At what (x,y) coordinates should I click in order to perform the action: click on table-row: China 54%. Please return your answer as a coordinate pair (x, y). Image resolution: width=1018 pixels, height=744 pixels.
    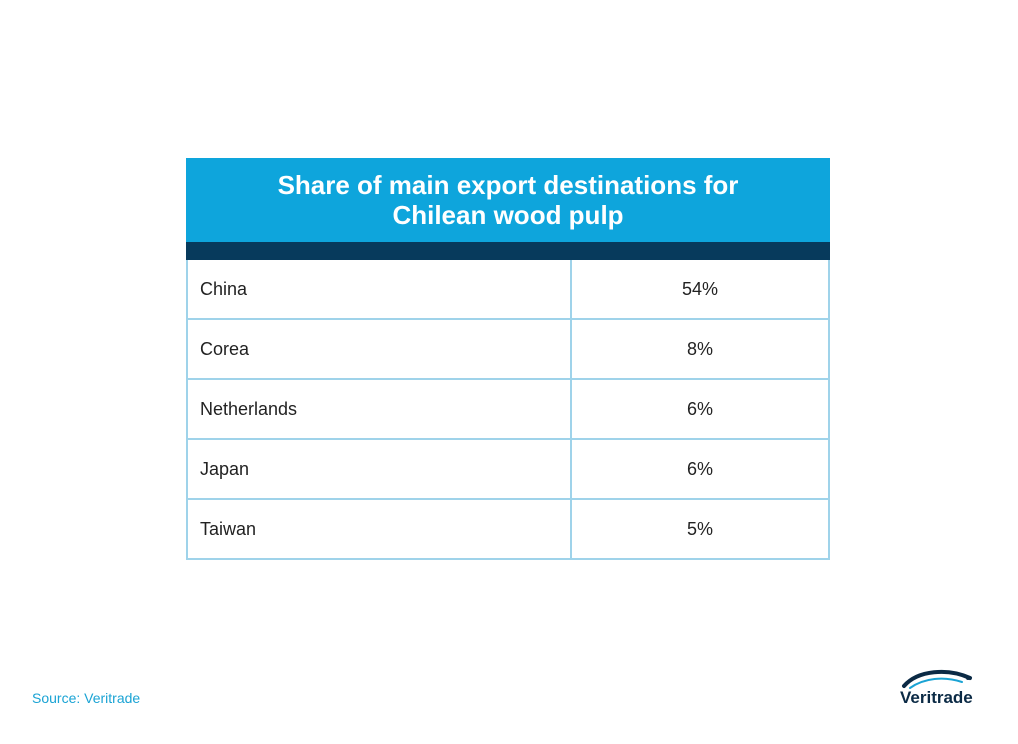
    Looking at the image, I should click on (508, 290).